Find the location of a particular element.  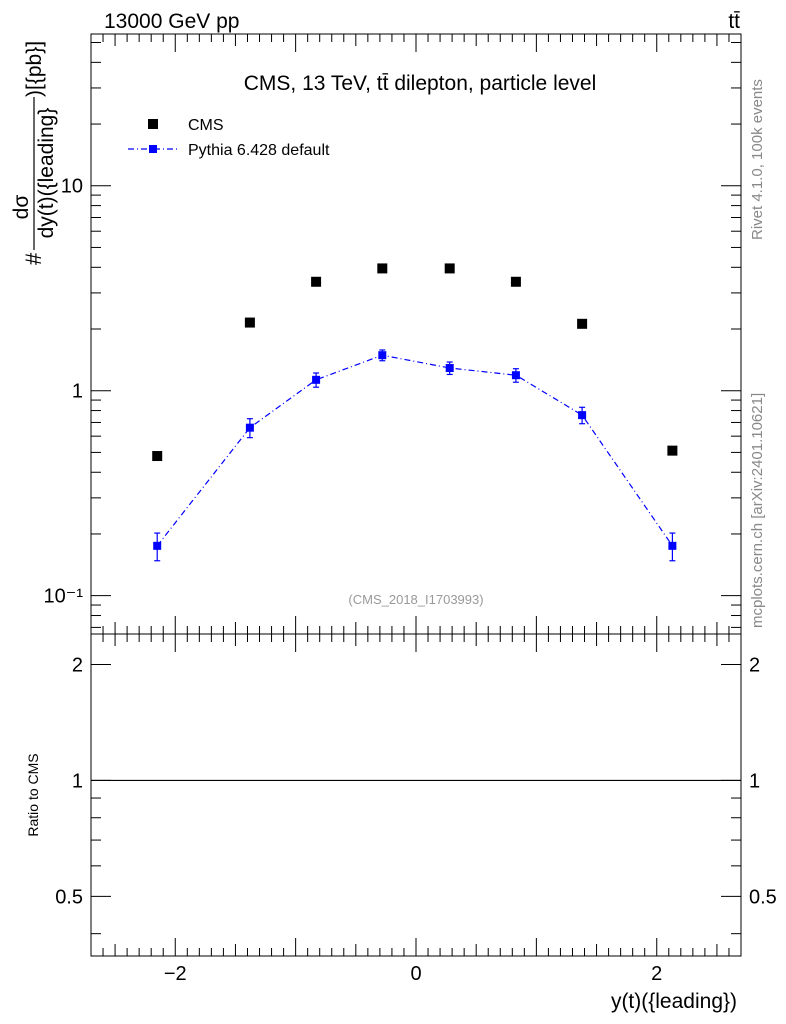

ylabel-suffix: )[{pb}] is located at coordinates (34, 69).